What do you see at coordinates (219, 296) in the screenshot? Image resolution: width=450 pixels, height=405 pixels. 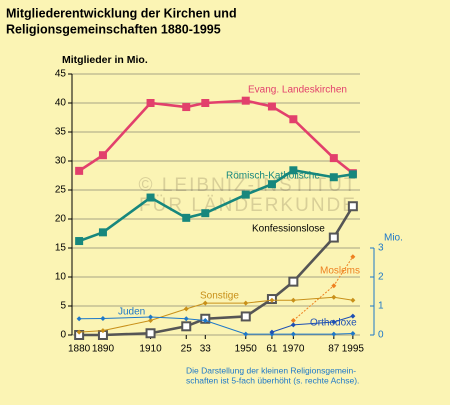 I see `series-label: Sonstige` at bounding box center [219, 296].